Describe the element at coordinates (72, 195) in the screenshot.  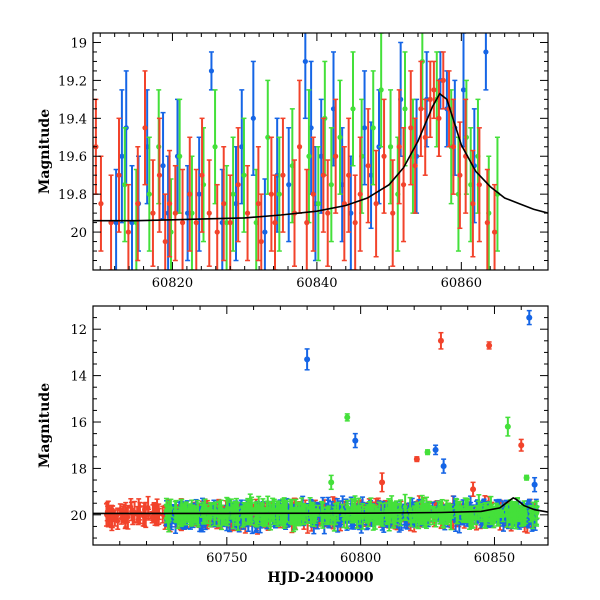
I see `y-tick-label: 19.8` at that location.